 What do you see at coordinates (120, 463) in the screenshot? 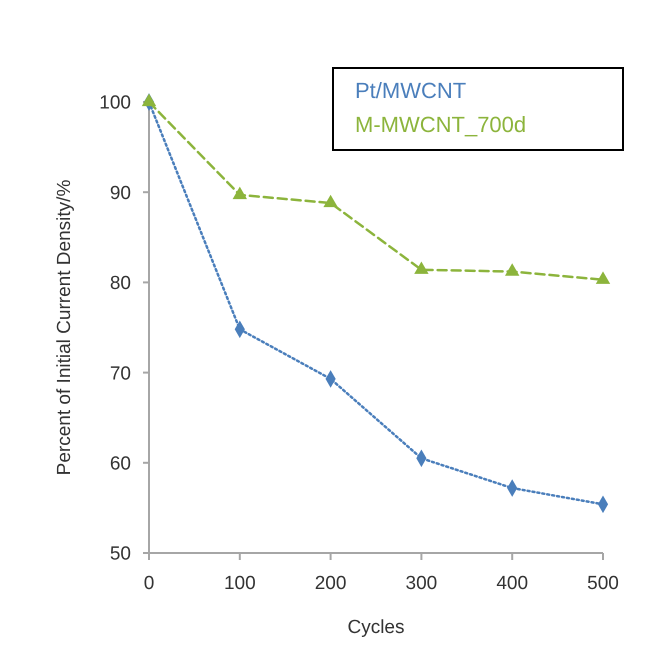
I see `y-tick-label: 60` at bounding box center [120, 463].